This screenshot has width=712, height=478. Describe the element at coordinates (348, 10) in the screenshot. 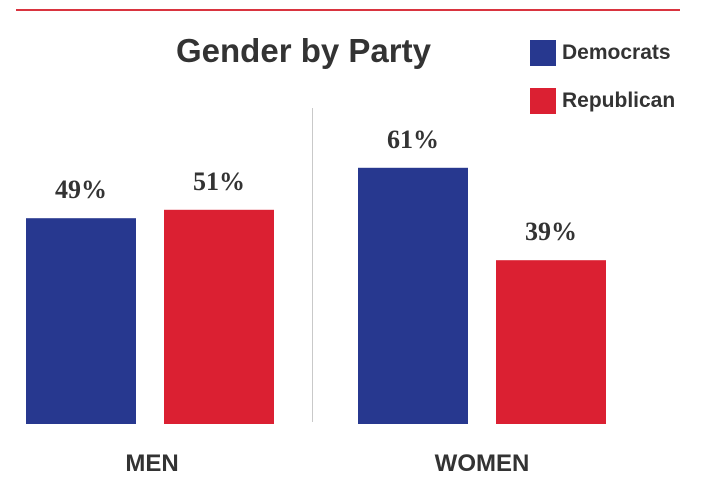

I see `top-rule` at that location.